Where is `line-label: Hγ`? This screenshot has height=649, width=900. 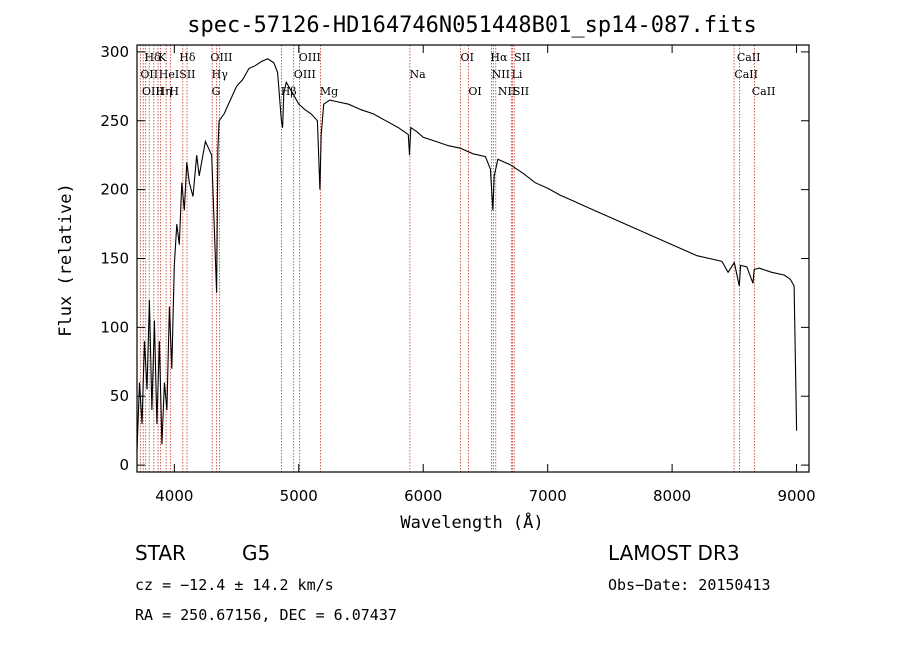 line-label: Hγ is located at coordinates (220, 74).